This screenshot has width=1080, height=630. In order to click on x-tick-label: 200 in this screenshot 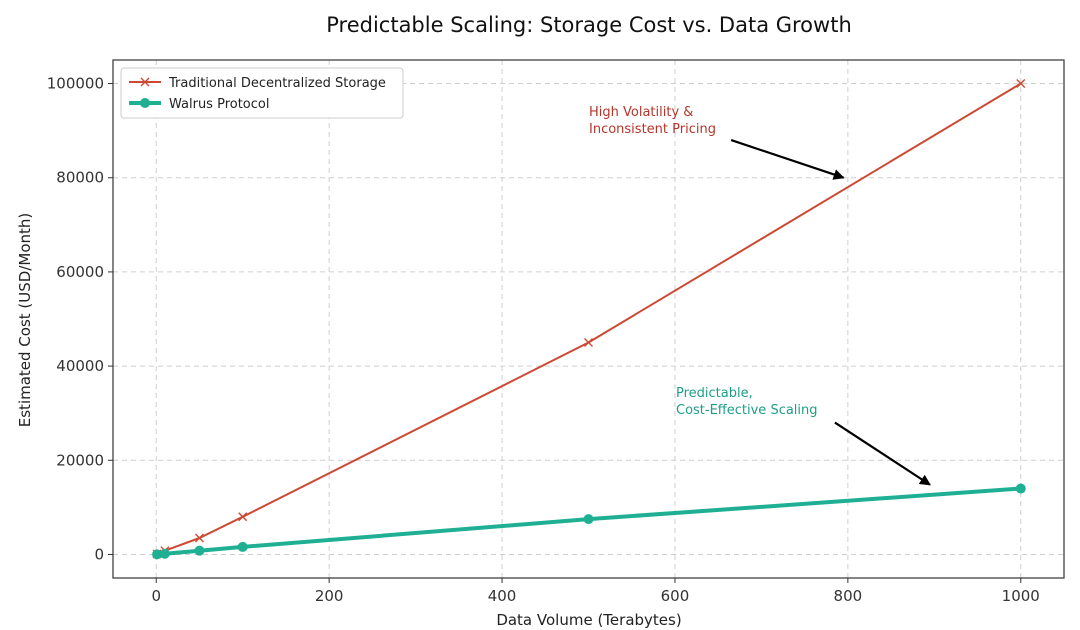, I will do `click(329, 596)`.